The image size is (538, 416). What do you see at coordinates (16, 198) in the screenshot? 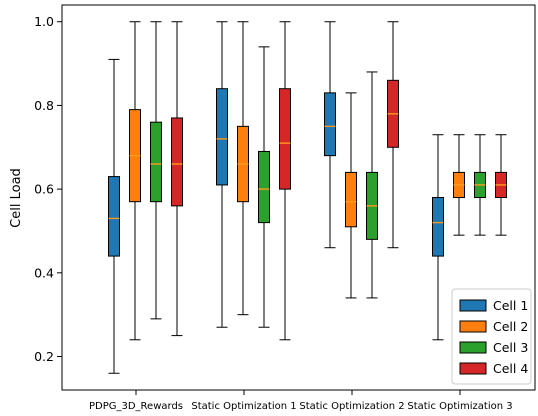
I see `y-axis-label: Cell Load` at bounding box center [16, 198].